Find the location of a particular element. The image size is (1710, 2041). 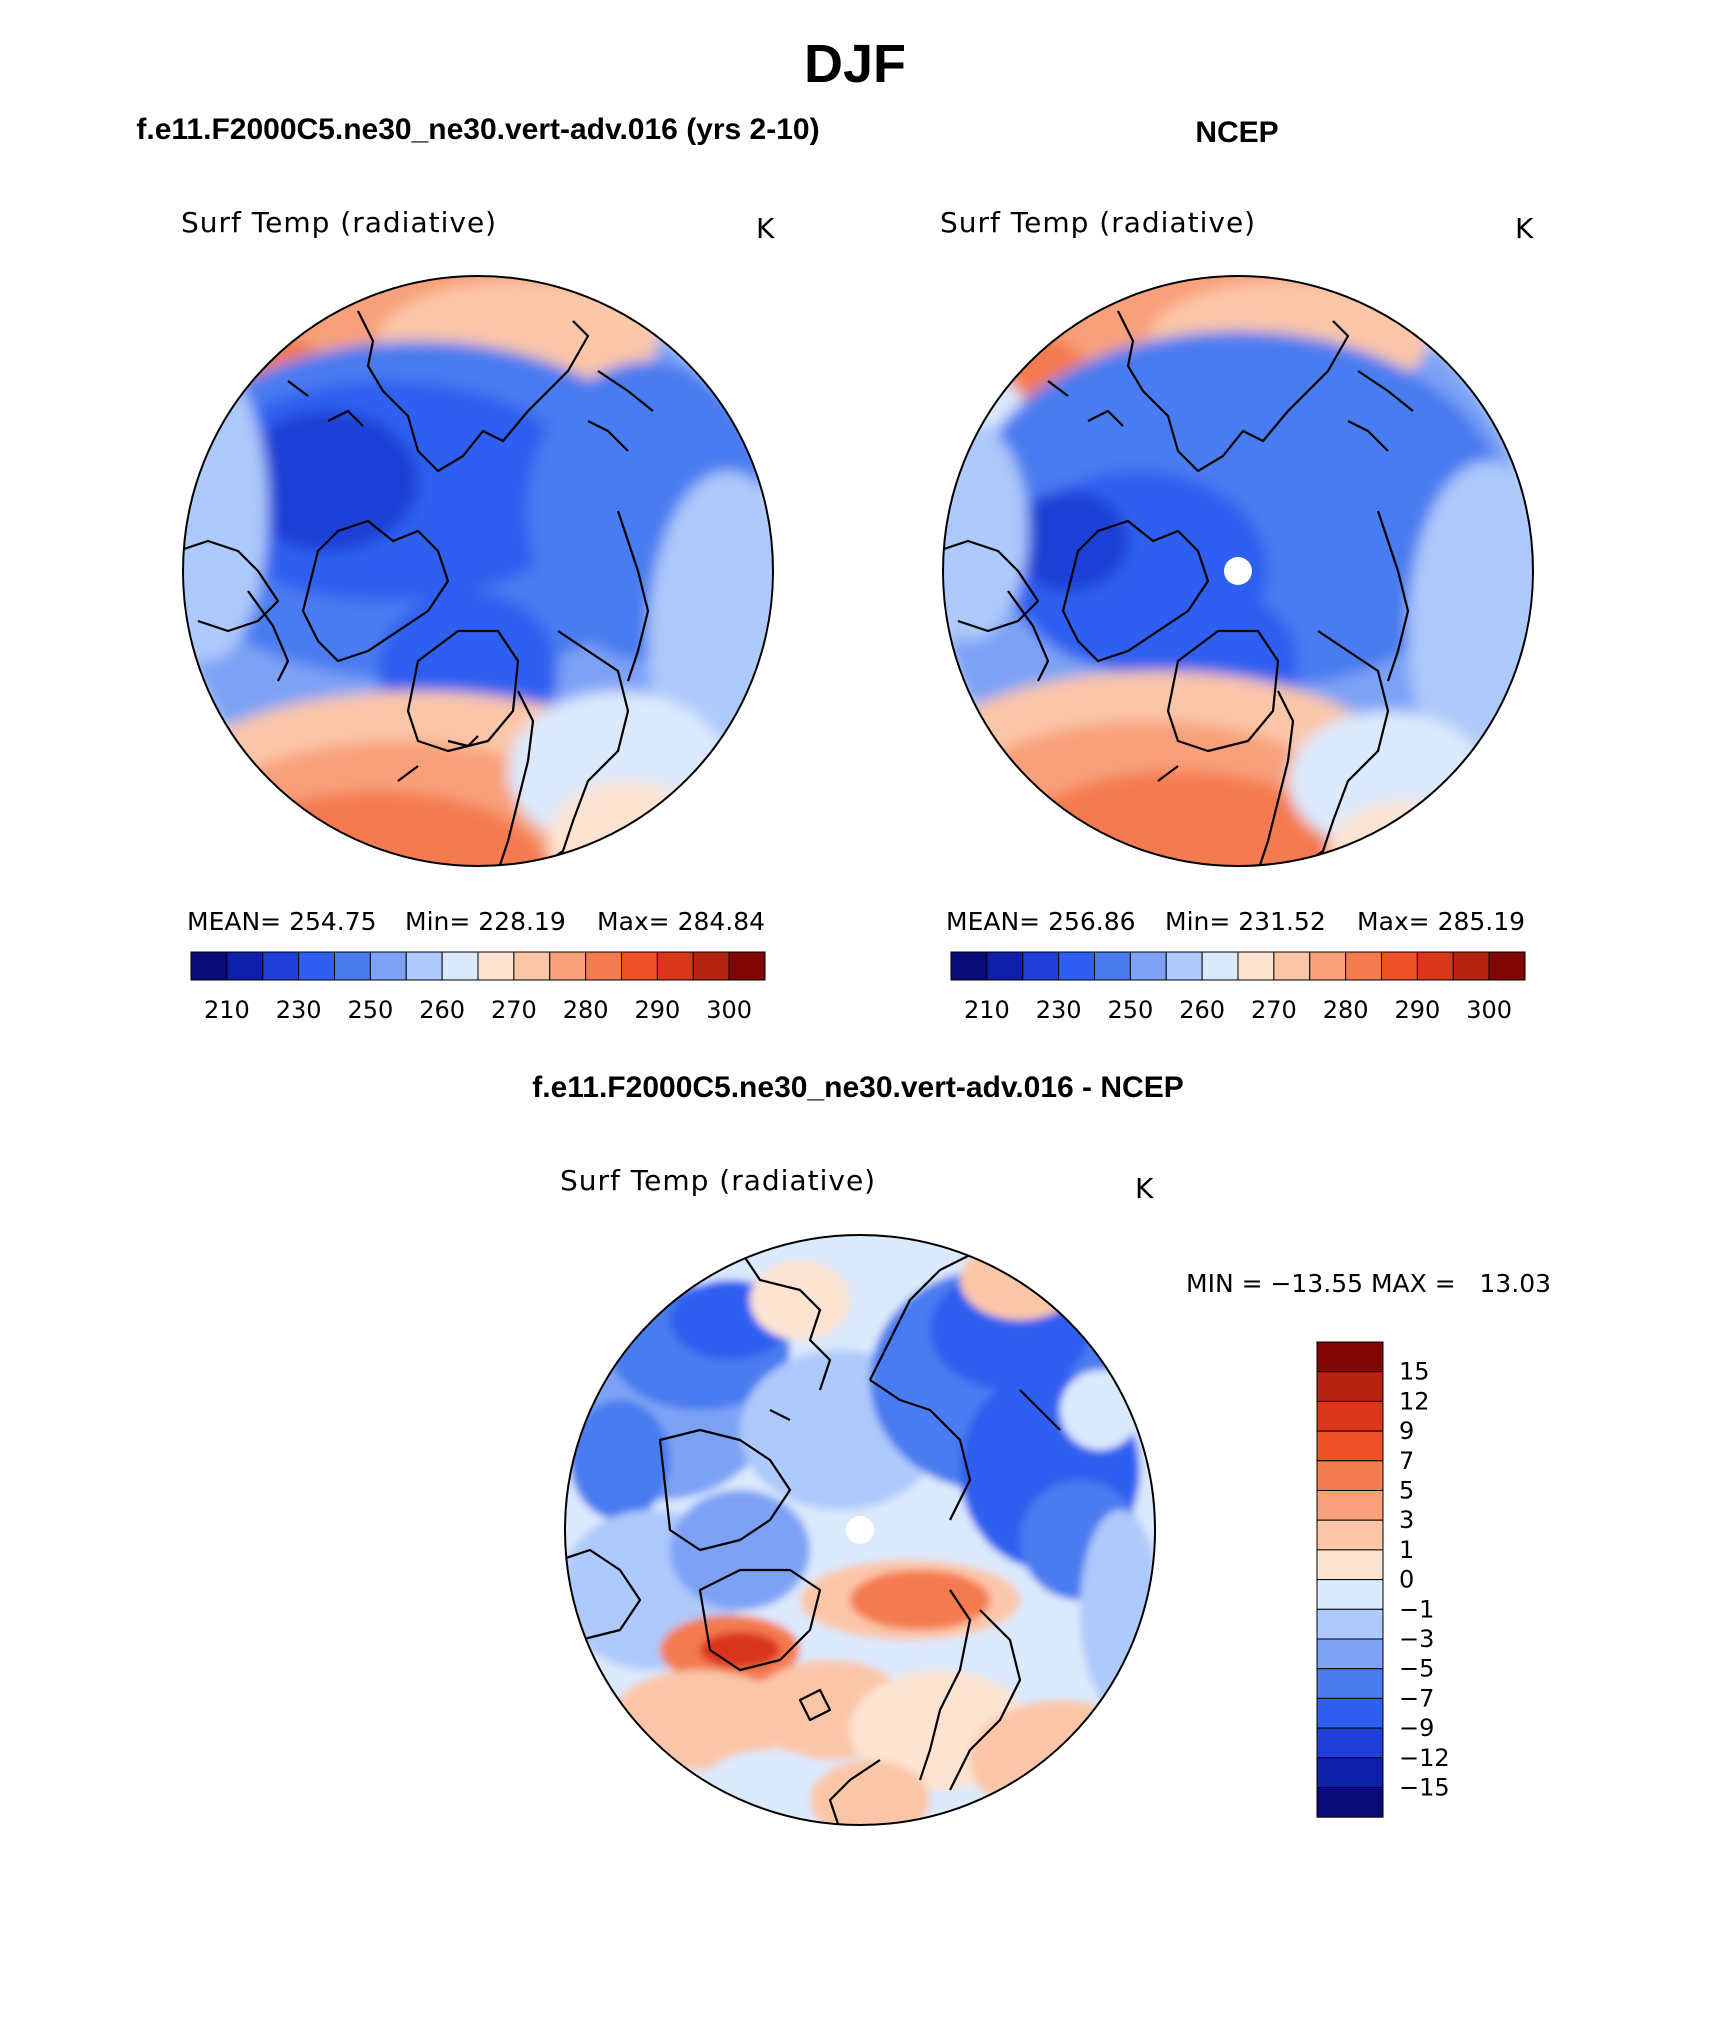

panel-1-max: Max= 284.84 is located at coordinates (681, 921).